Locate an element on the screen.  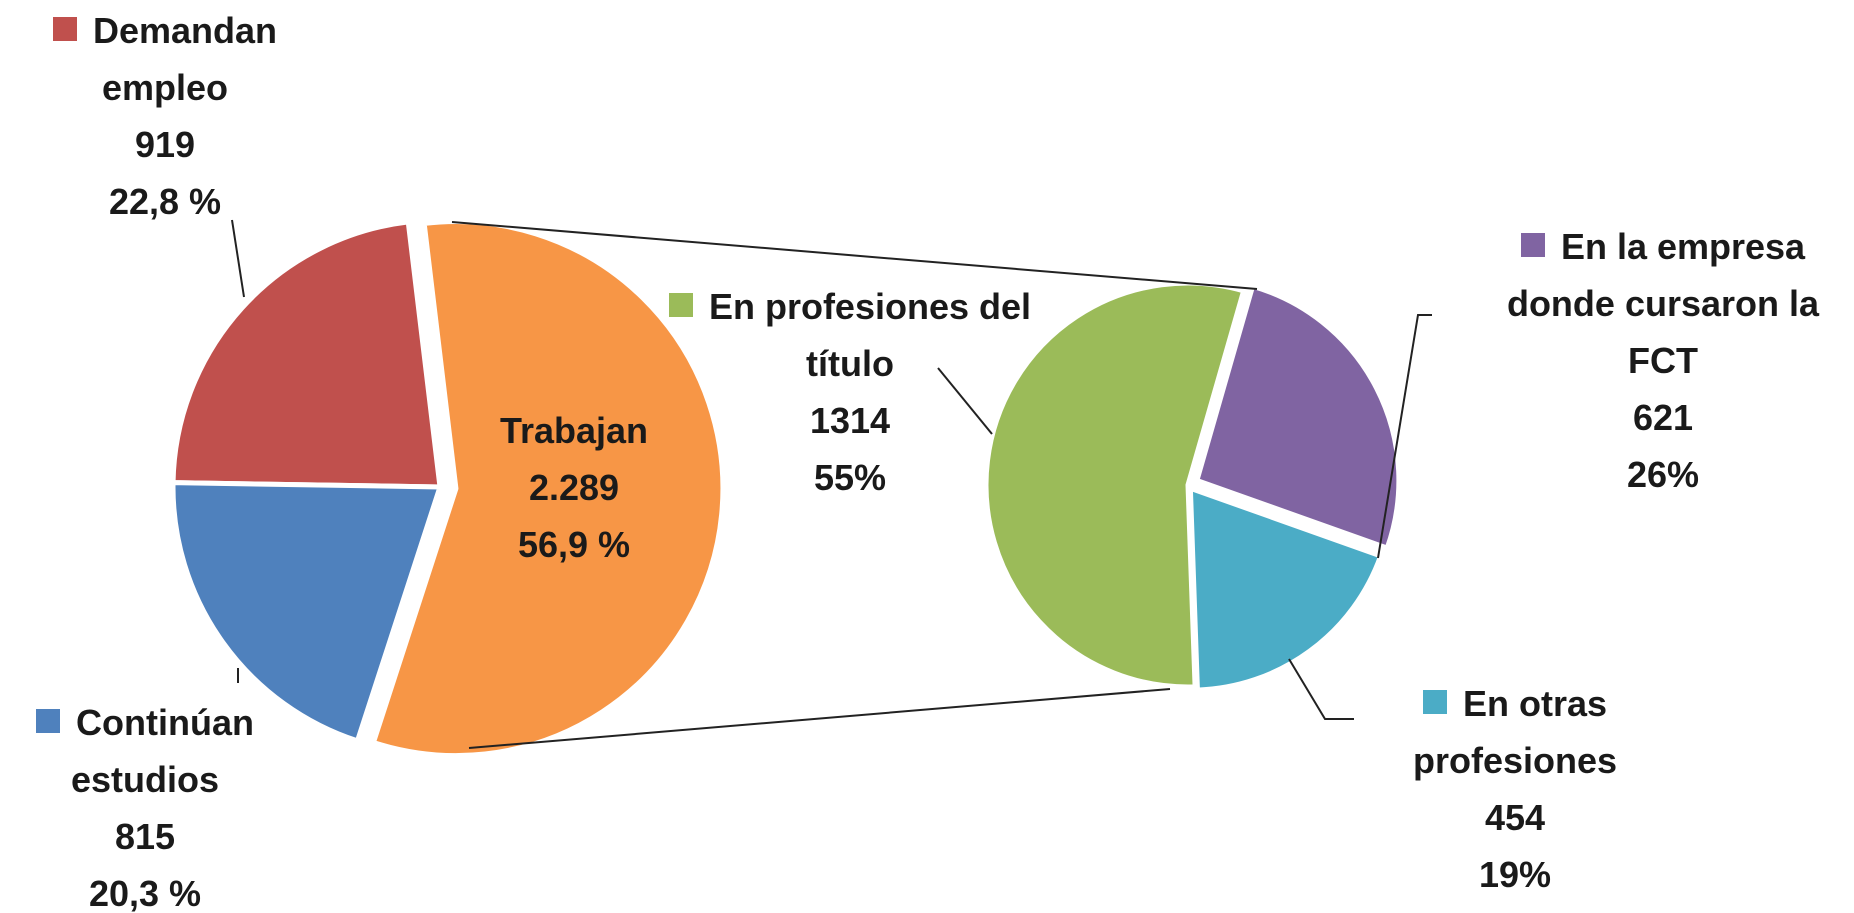
category-text: En otras profesiones is located at coordinates (1515, 732).